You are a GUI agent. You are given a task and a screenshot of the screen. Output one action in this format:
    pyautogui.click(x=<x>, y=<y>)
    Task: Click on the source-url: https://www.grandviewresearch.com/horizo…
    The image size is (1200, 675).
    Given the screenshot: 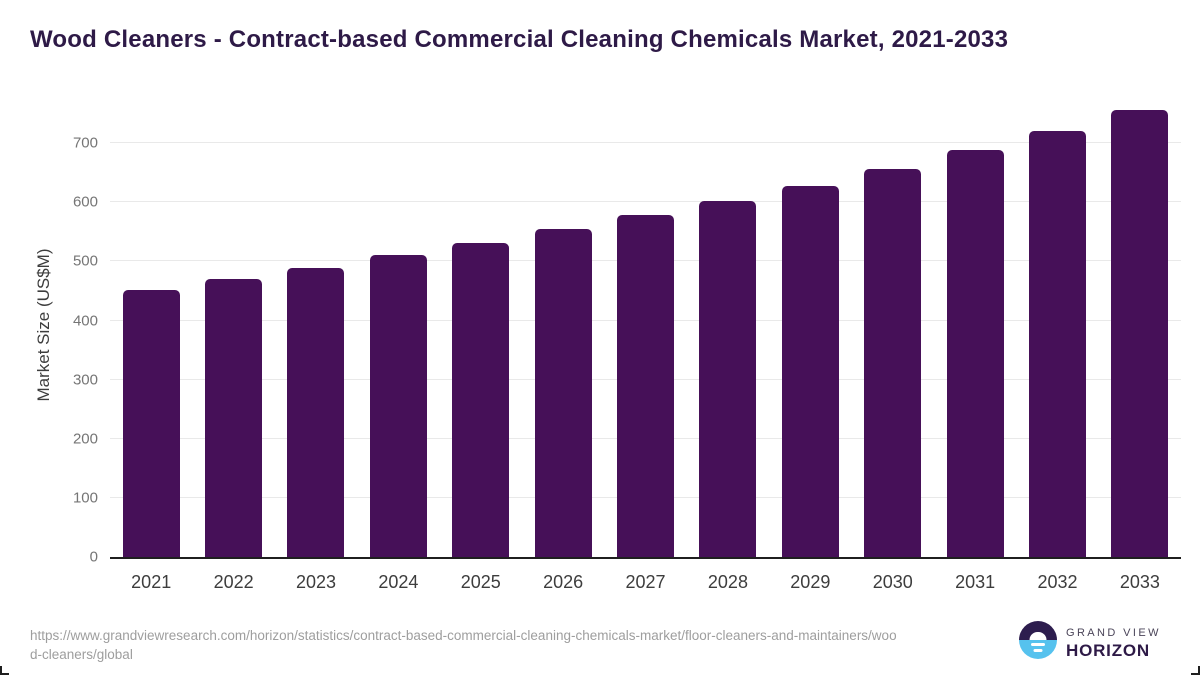 What is the action you would take?
    pyautogui.click(x=463, y=645)
    